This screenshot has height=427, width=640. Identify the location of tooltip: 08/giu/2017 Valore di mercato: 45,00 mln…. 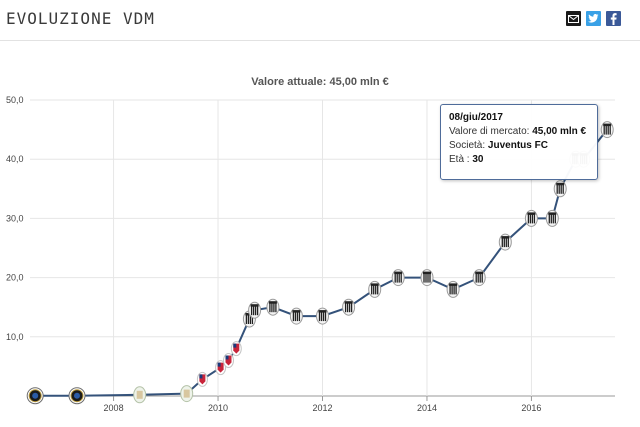
(519, 142).